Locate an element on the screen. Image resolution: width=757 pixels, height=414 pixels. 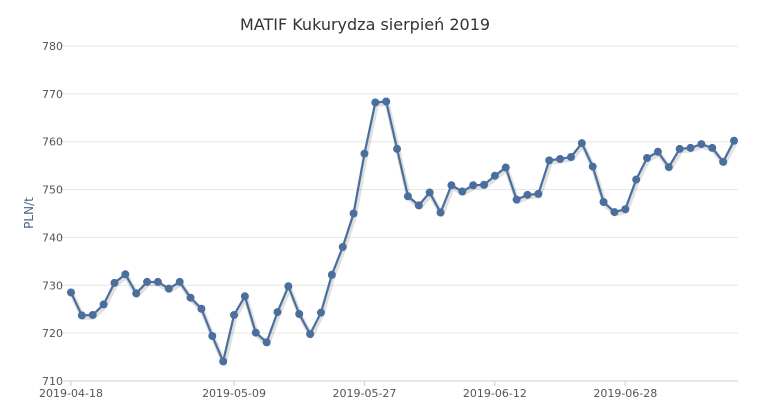
y-axis-ticks: 710 720 730 740 750 760 770 780 is located at coordinates (52, 214).